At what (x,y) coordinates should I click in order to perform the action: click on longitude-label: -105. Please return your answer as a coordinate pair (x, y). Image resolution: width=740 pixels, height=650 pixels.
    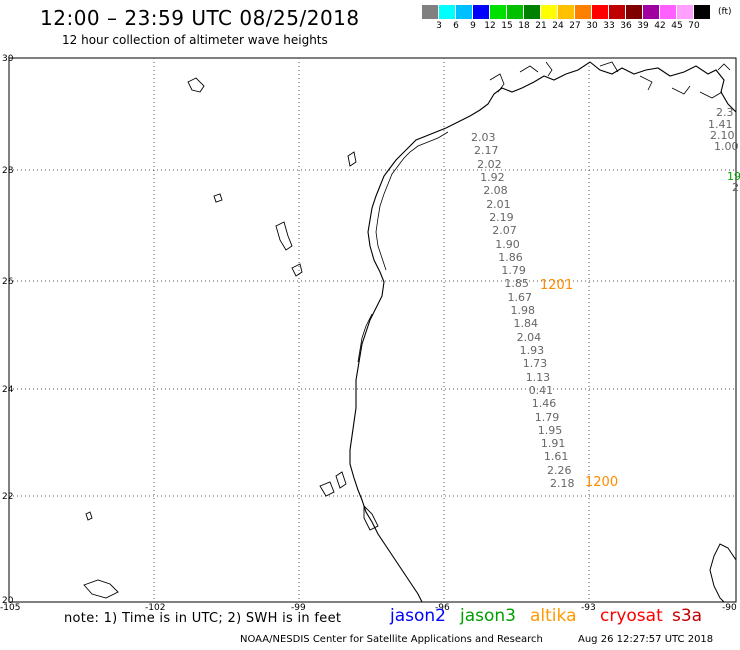
    Looking at the image, I should click on (10, 608).